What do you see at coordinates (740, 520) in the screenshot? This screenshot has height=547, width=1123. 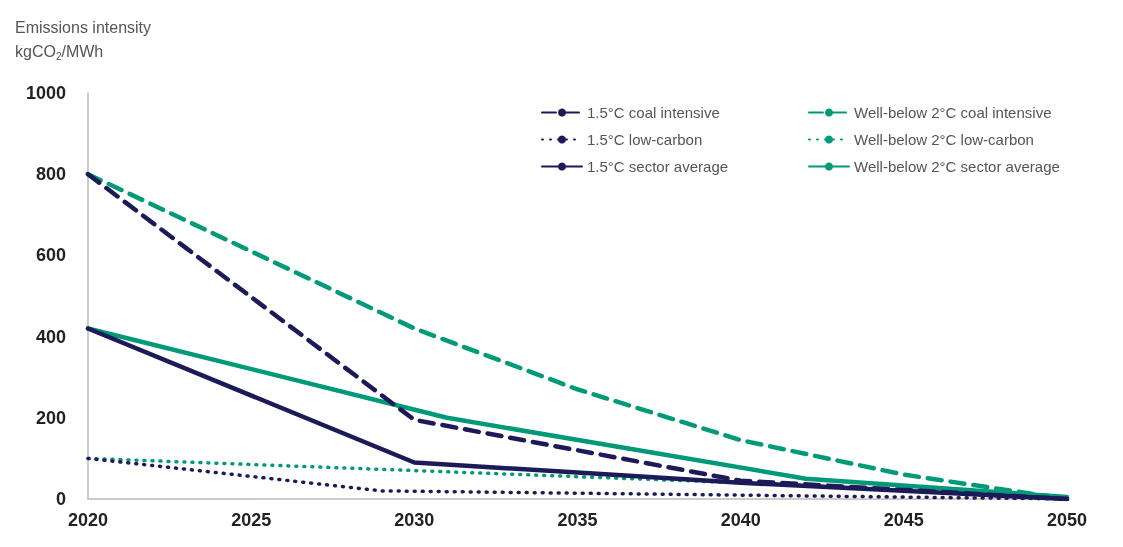 I see `x-tick-label: 2040` at bounding box center [740, 520].